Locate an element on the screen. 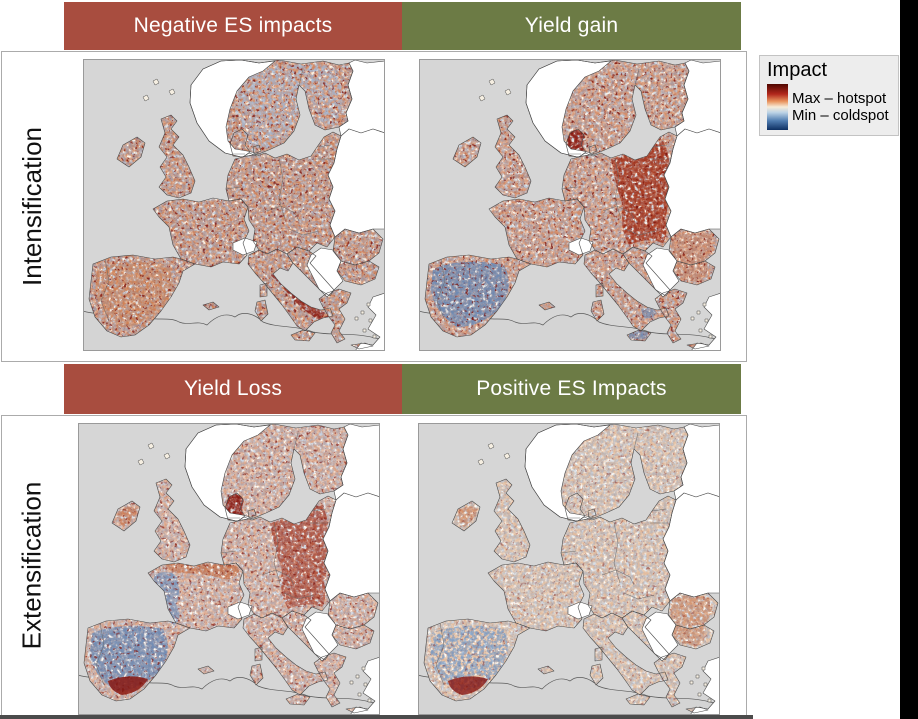 Image resolution: width=918 pixels, height=719 pixels. header-label: Positive ES Impacts is located at coordinates (571, 388).